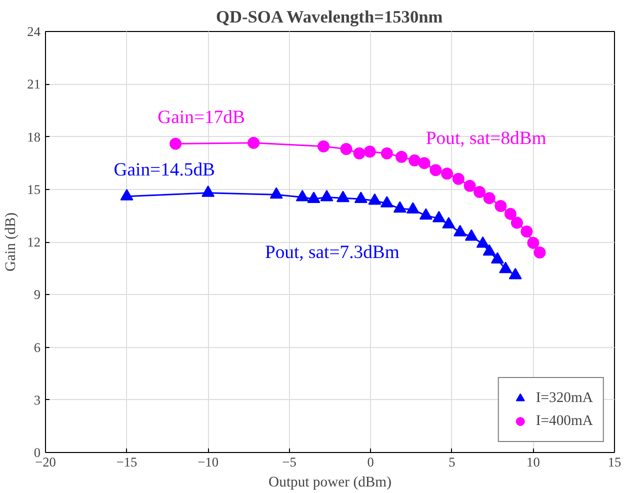  What do you see at coordinates (127, 462) in the screenshot?
I see `x-tick-label: −15` at bounding box center [127, 462].